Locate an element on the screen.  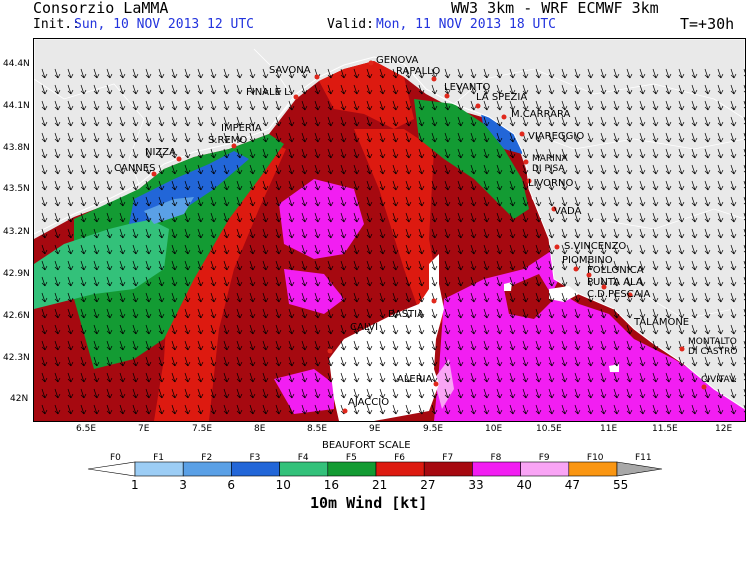
lat-tick: 42.3N is located at coordinates (16, 358).